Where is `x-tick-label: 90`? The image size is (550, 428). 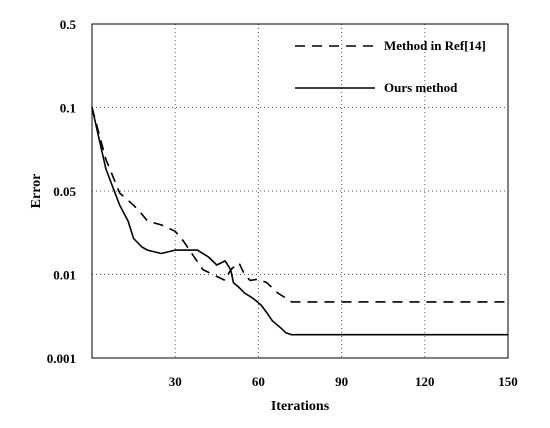 x-tick-label: 90 is located at coordinates (341, 381).